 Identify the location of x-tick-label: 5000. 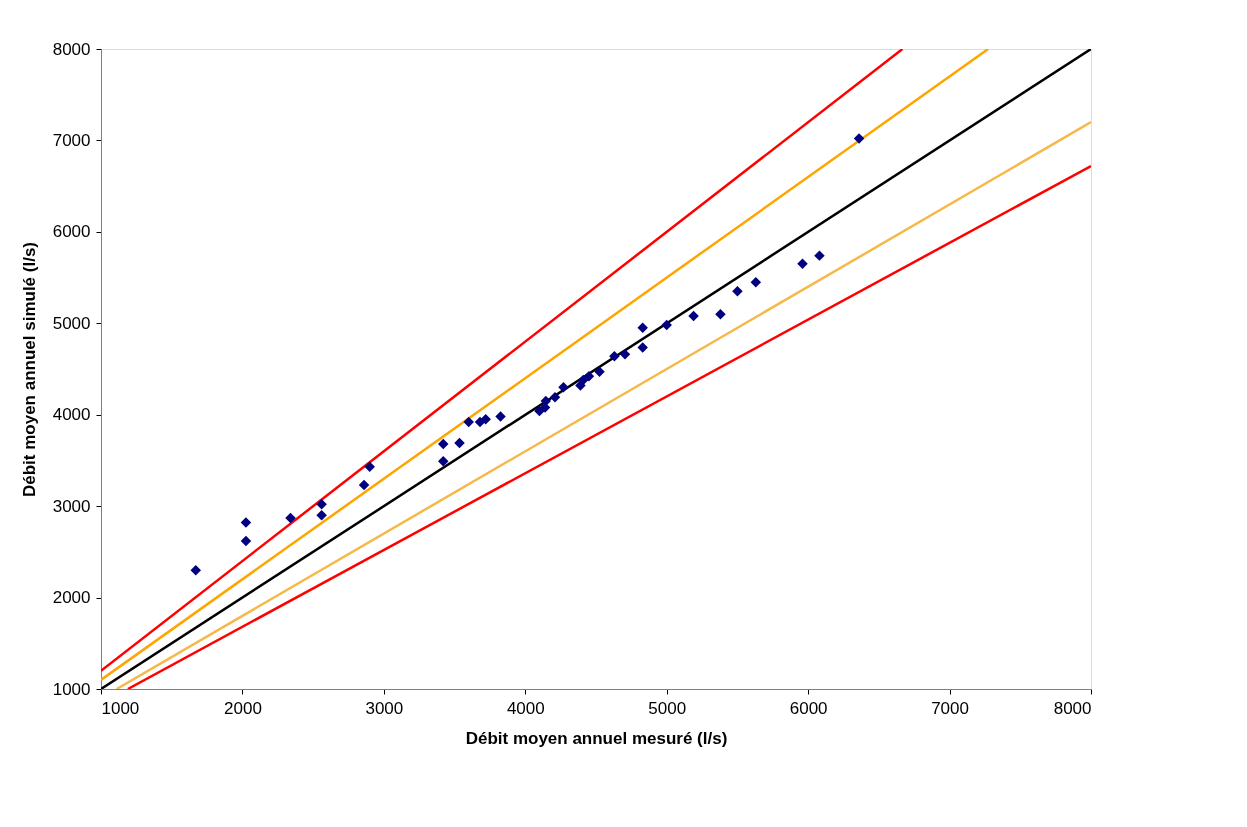
(667, 708).